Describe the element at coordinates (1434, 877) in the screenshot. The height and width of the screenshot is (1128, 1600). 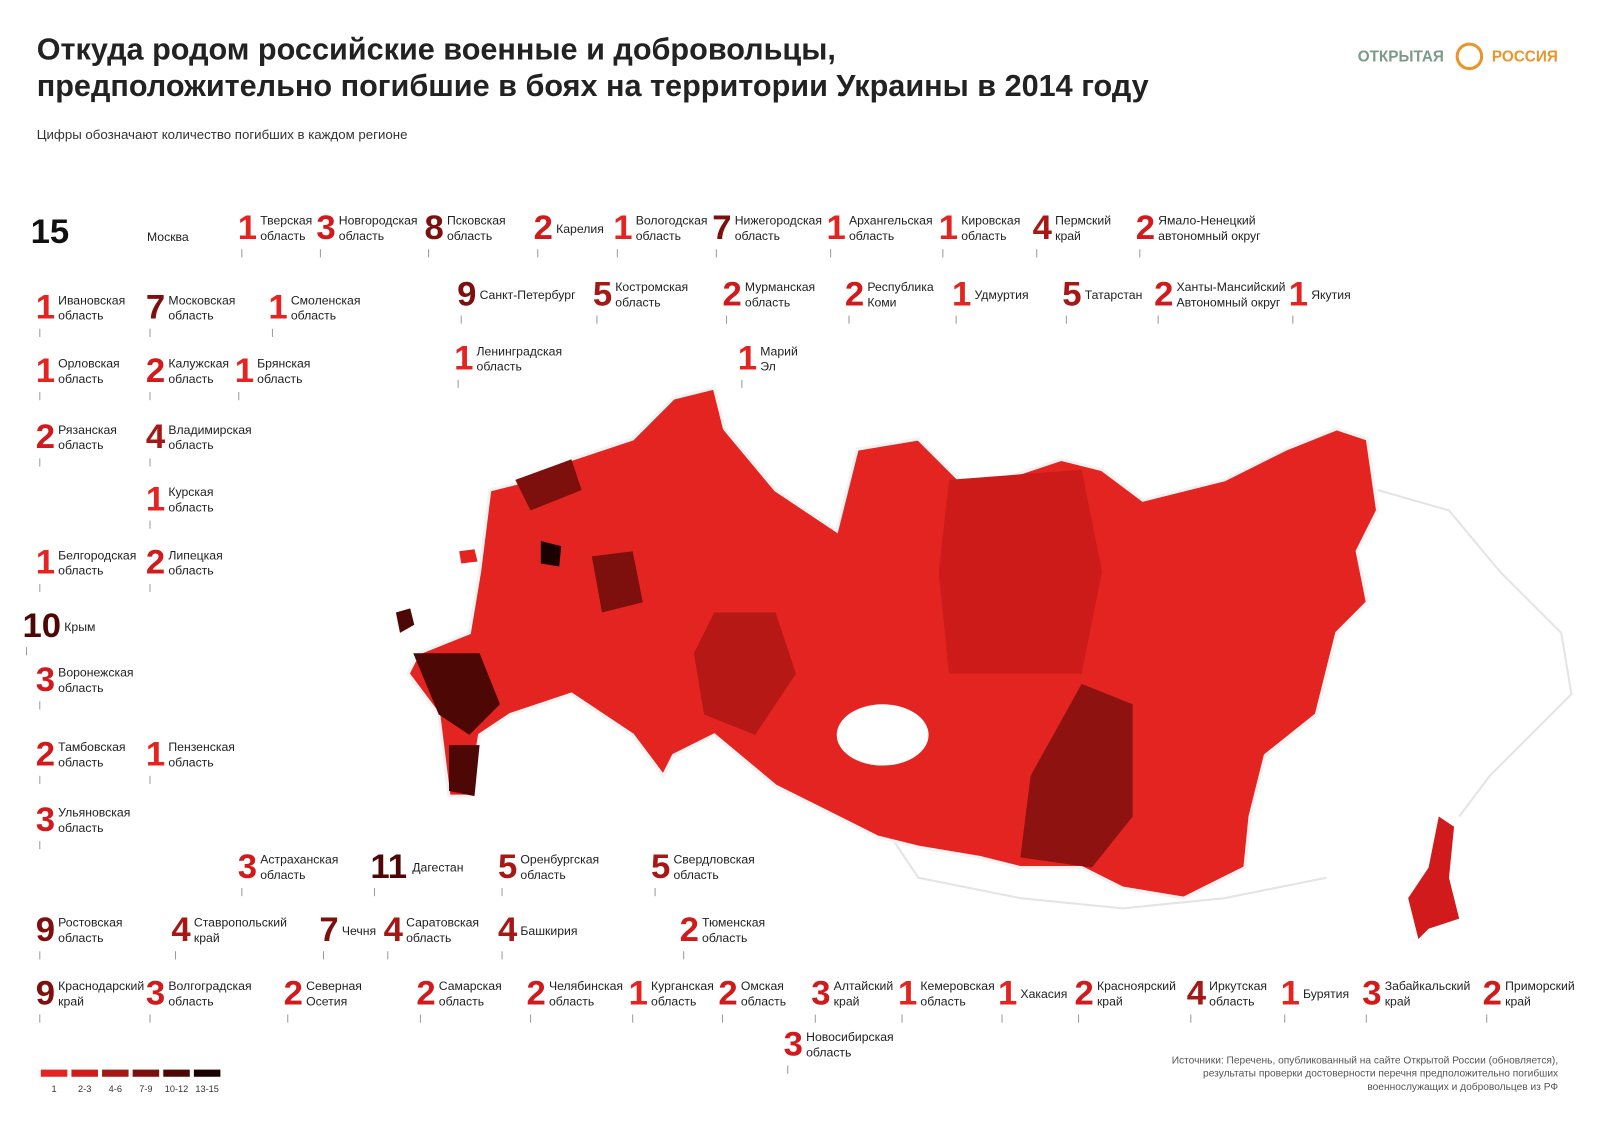
I see `far-east` at that location.